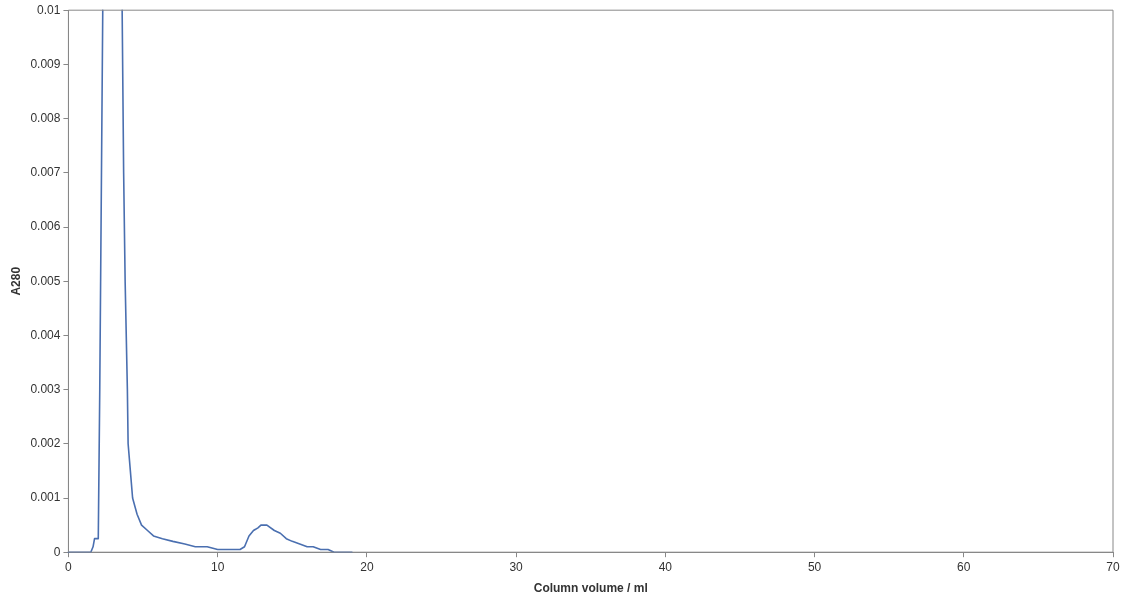 Image resolution: width=1133 pixels, height=600 pixels. I want to click on x-tick-label: 30, so click(516, 566).